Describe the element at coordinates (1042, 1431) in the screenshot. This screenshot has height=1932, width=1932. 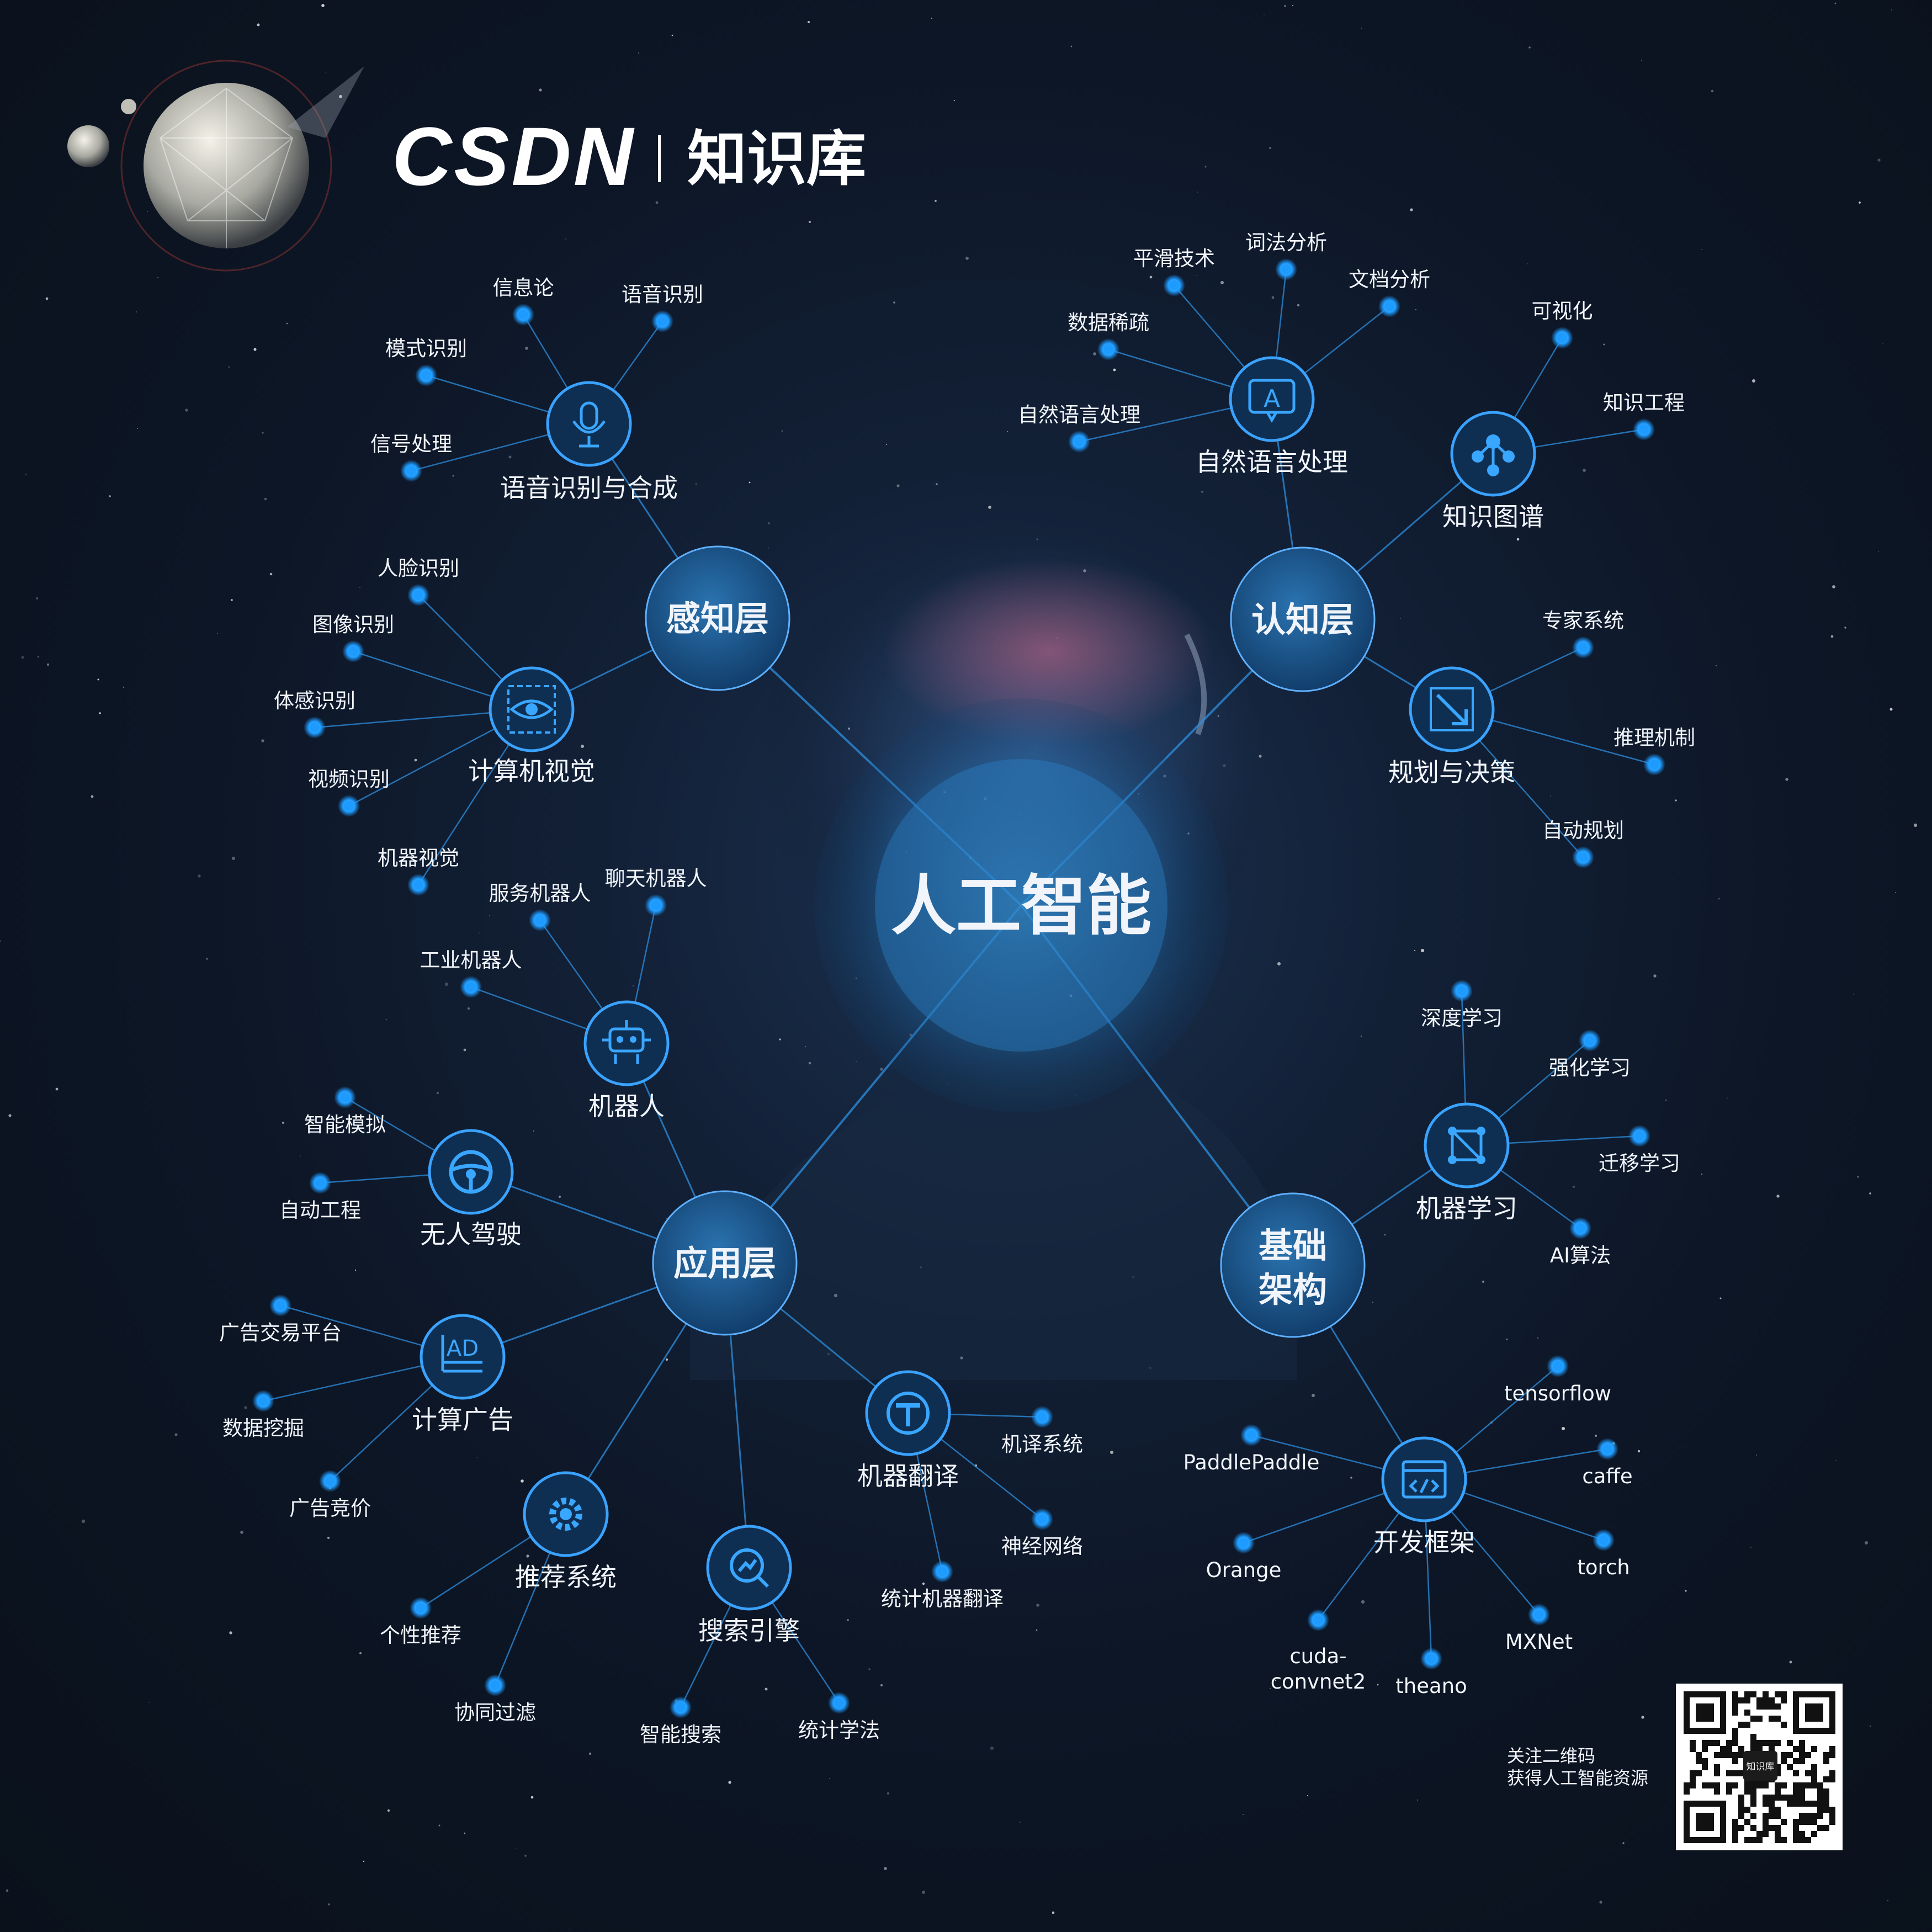
I see `leaf-node: 机译系统` at that location.